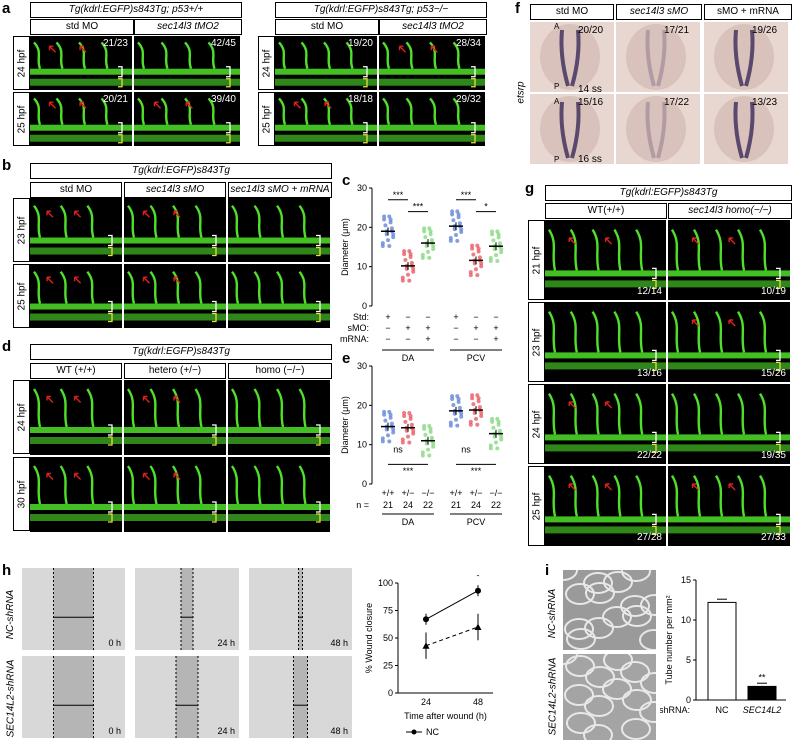 The width and height of the screenshot is (797, 745). I want to click on panel-g-image-11: 12/14, so click(605, 260).